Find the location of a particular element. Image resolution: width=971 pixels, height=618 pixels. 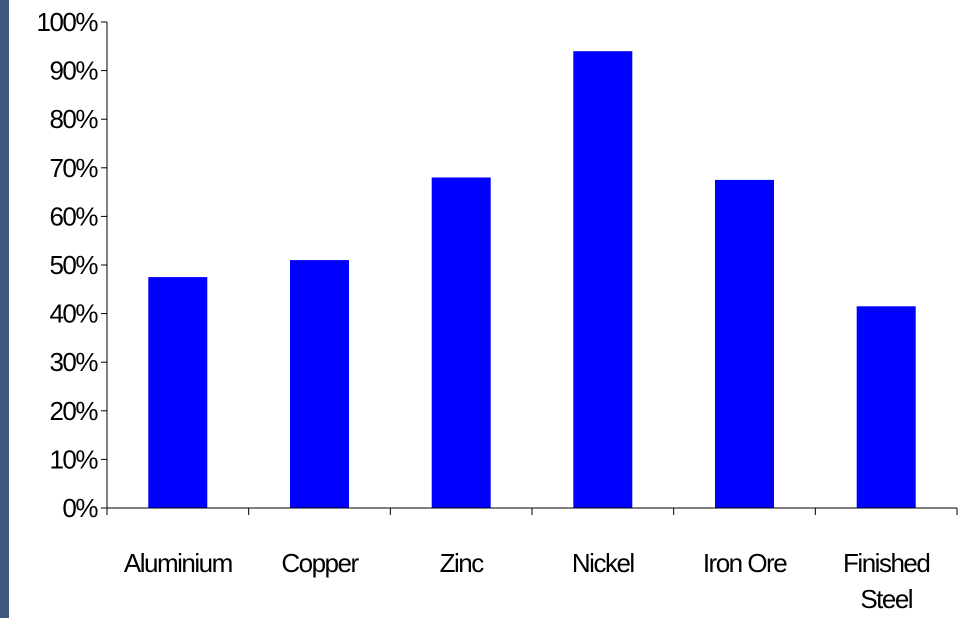

y-tick-labels: 0% 10% 20% 30% 40% 50% 60% 70% 80% 90% 100% is located at coordinates (68, 265).